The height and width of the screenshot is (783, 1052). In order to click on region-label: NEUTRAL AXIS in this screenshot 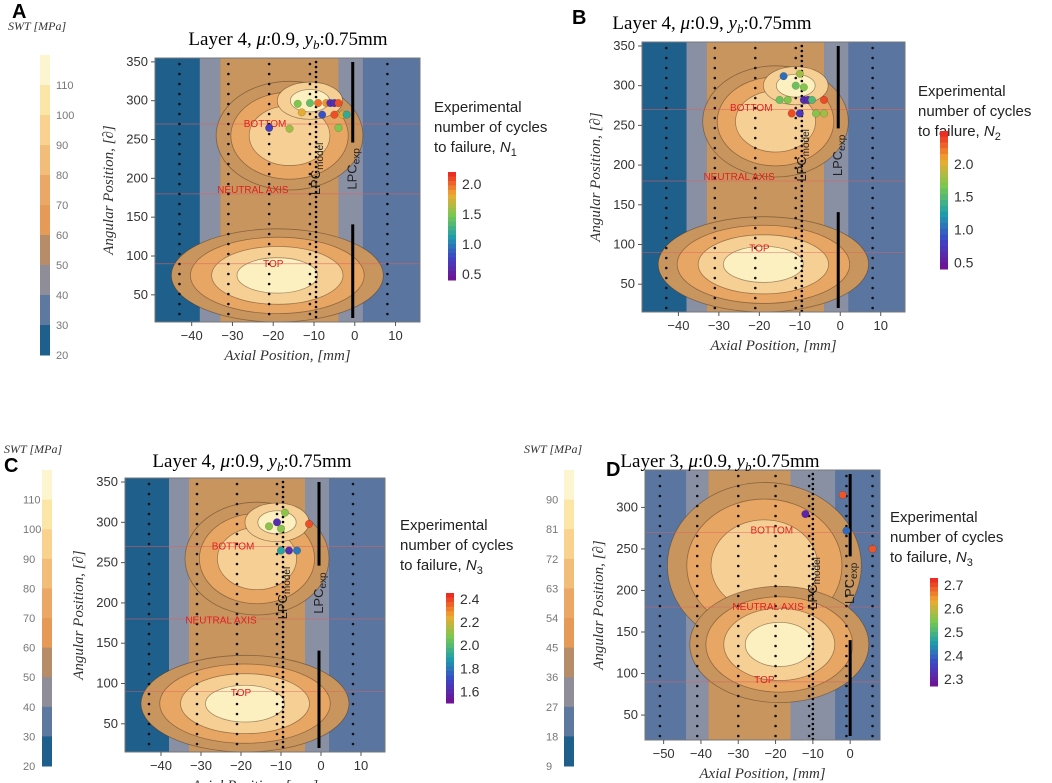, I will do `click(768, 607)`.